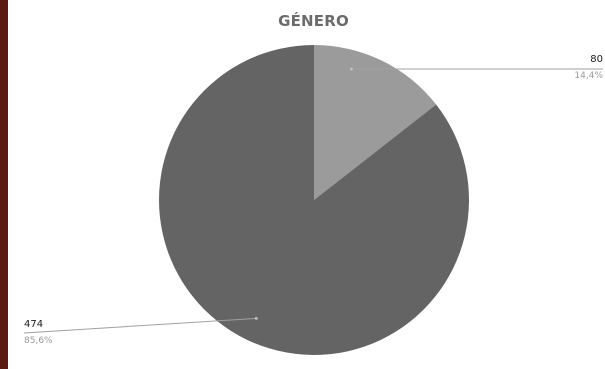  I want to click on chart-title: GÉNERO, so click(313, 21).